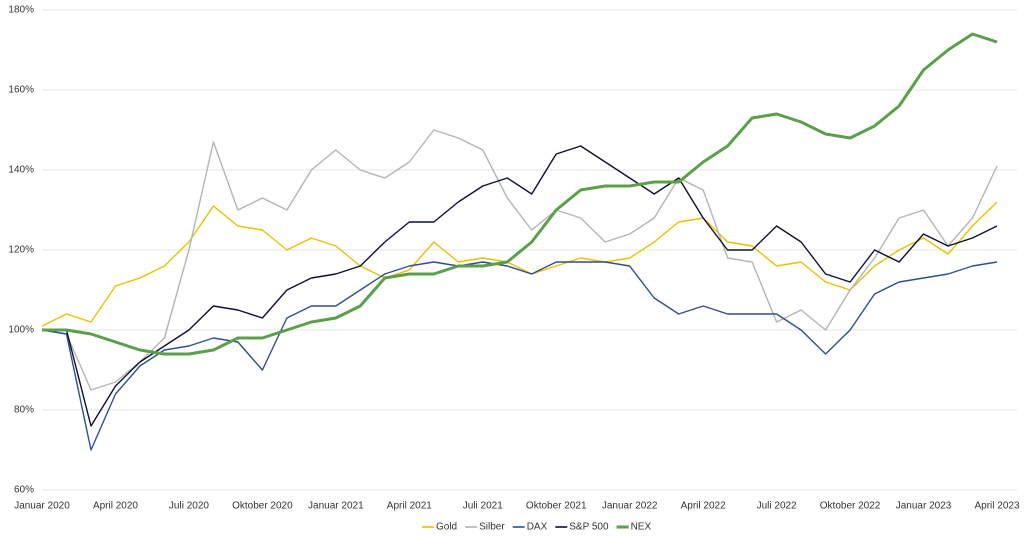  Describe the element at coordinates (924, 506) in the screenshot. I see `x-tick-label: Januar 2023` at that location.